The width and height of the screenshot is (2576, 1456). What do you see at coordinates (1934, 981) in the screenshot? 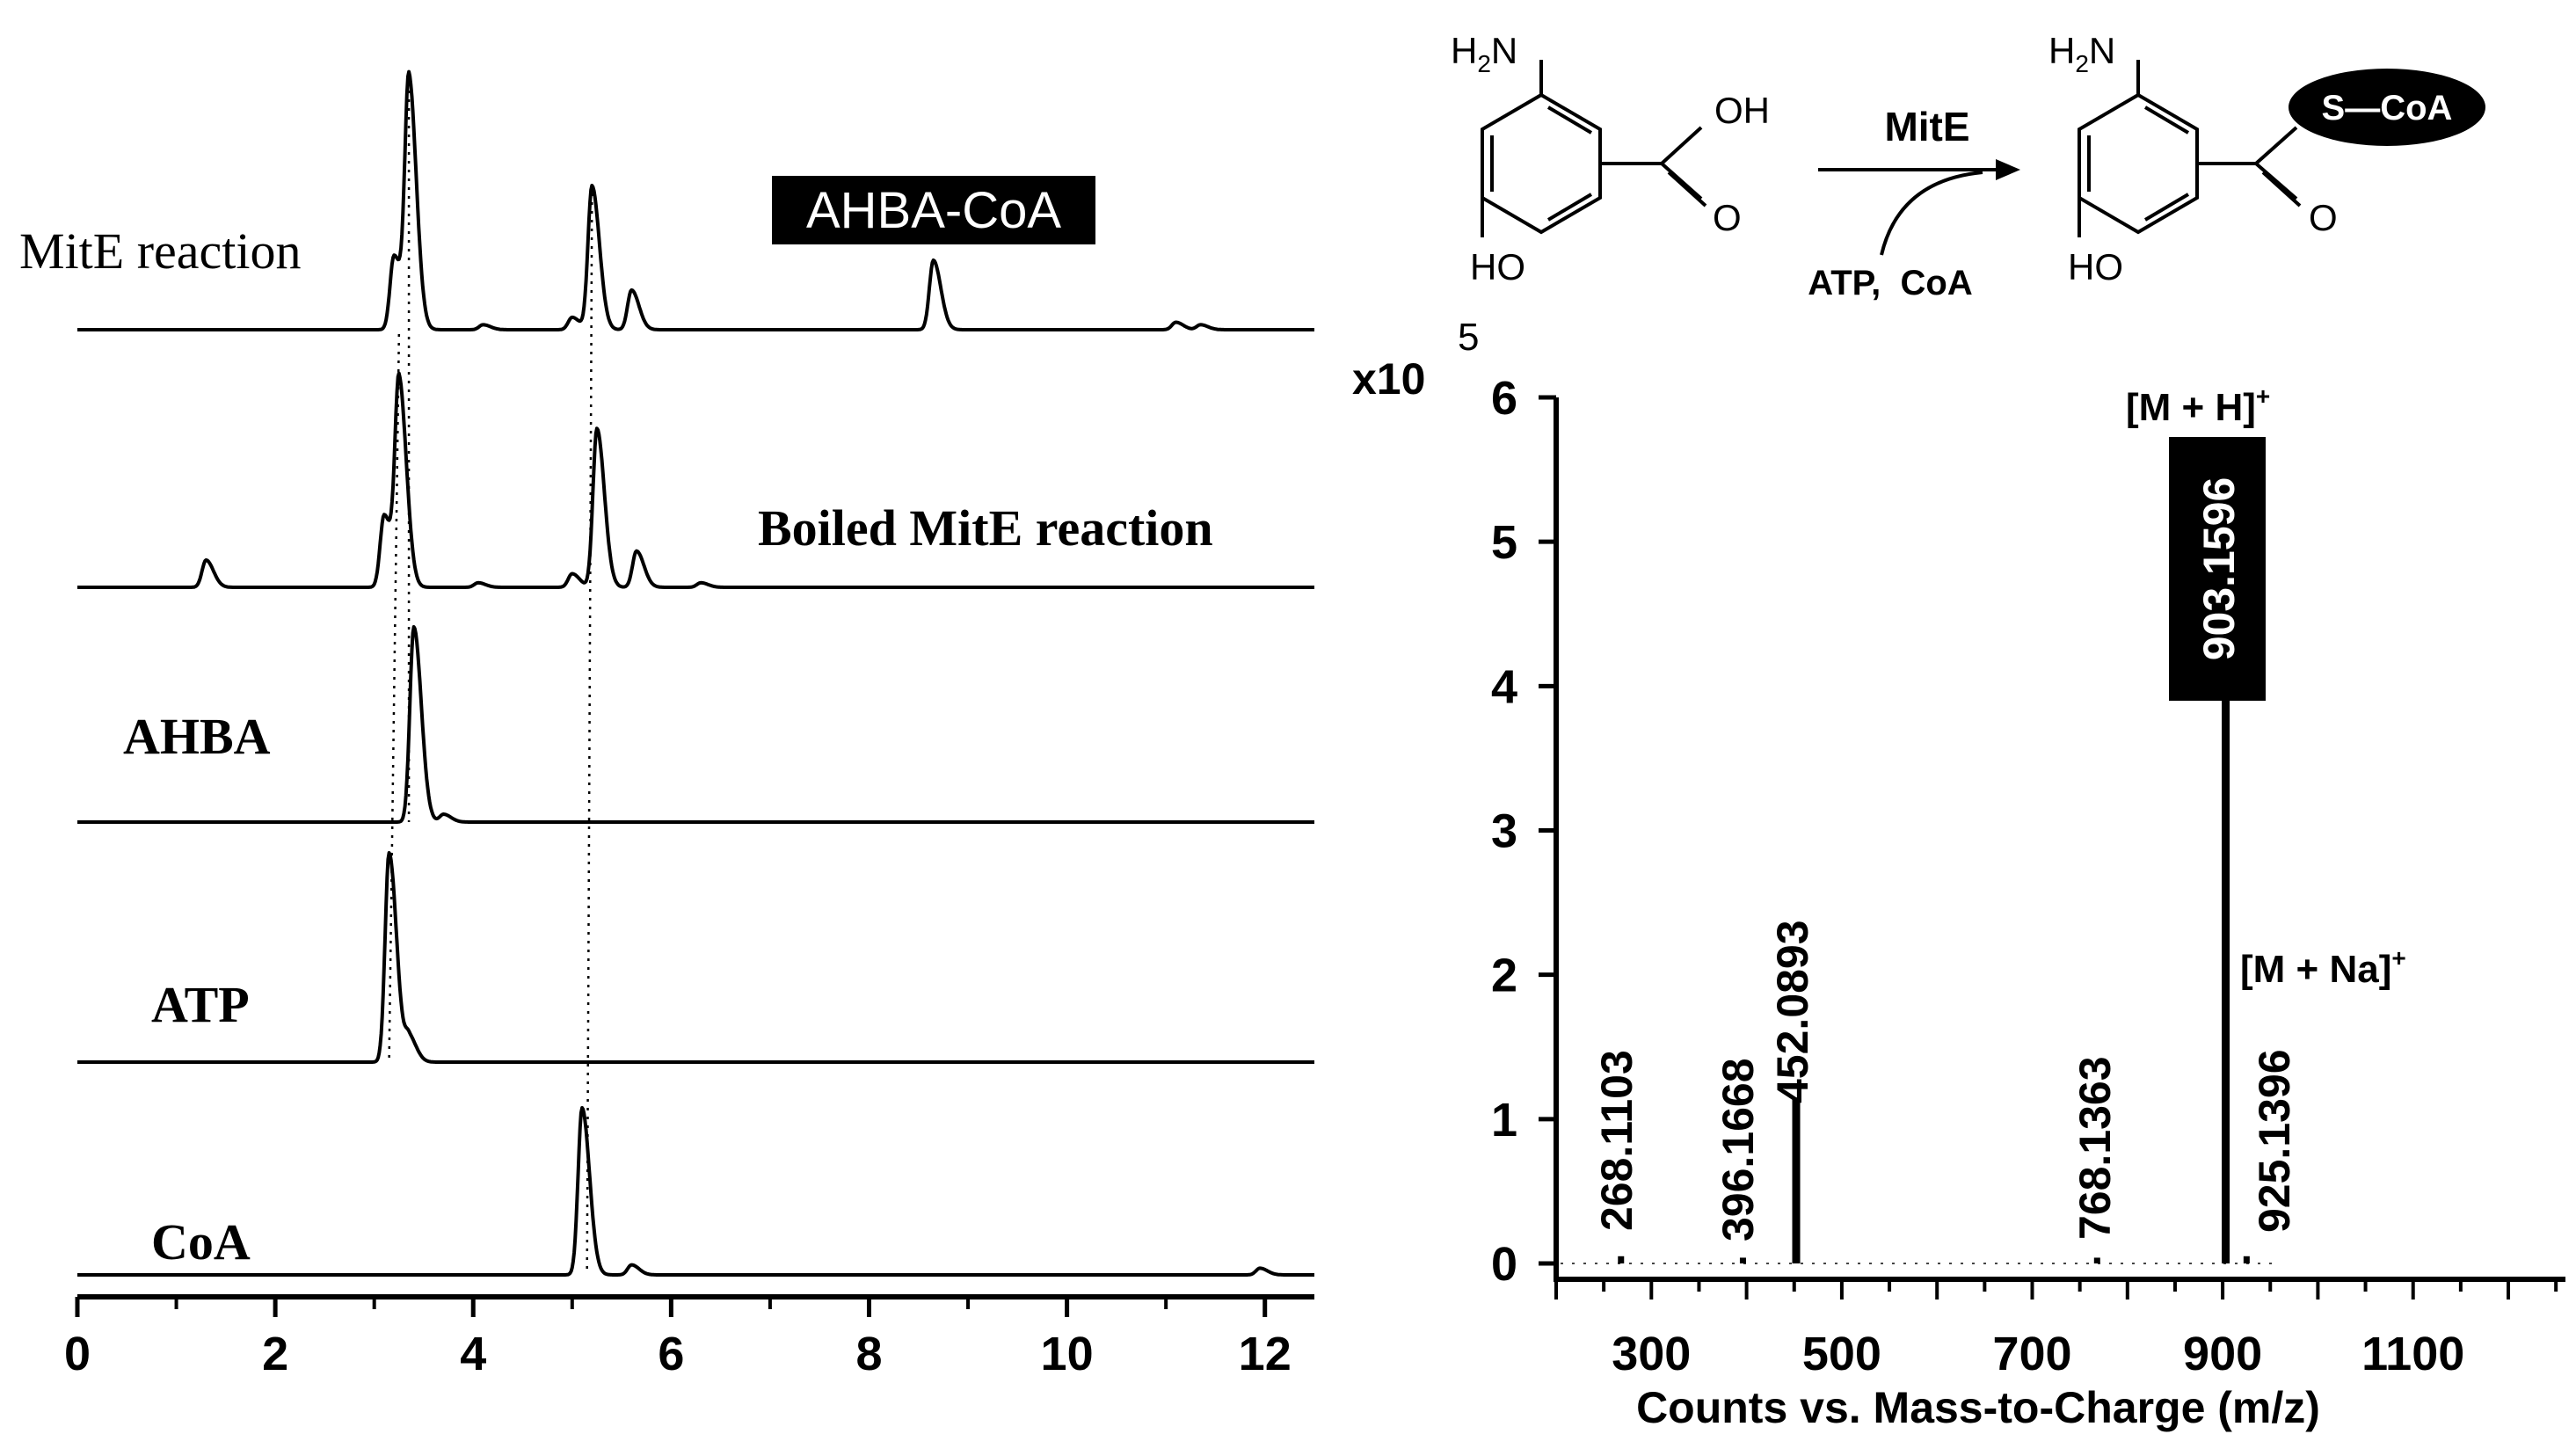
I see `ms-peaks` at bounding box center [1934, 981].